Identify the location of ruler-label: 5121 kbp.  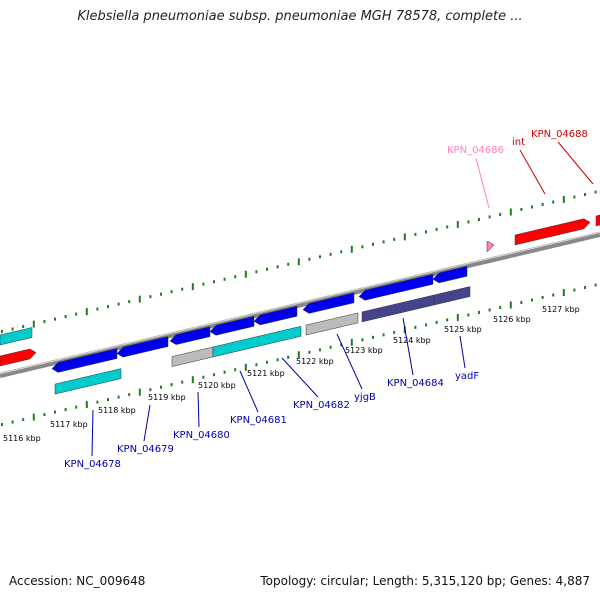
(266, 373).